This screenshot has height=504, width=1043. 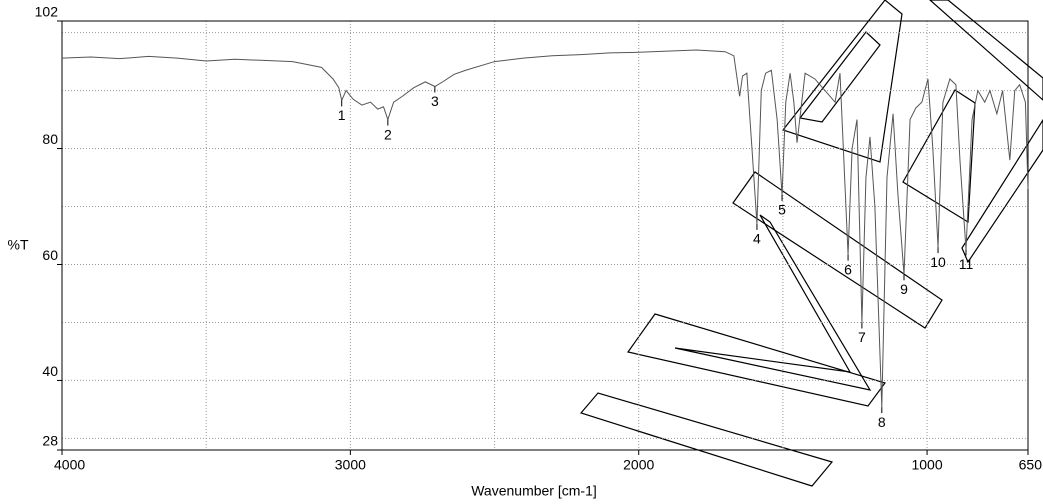 I want to click on x-tick-label: 4000, so click(x=69, y=465).